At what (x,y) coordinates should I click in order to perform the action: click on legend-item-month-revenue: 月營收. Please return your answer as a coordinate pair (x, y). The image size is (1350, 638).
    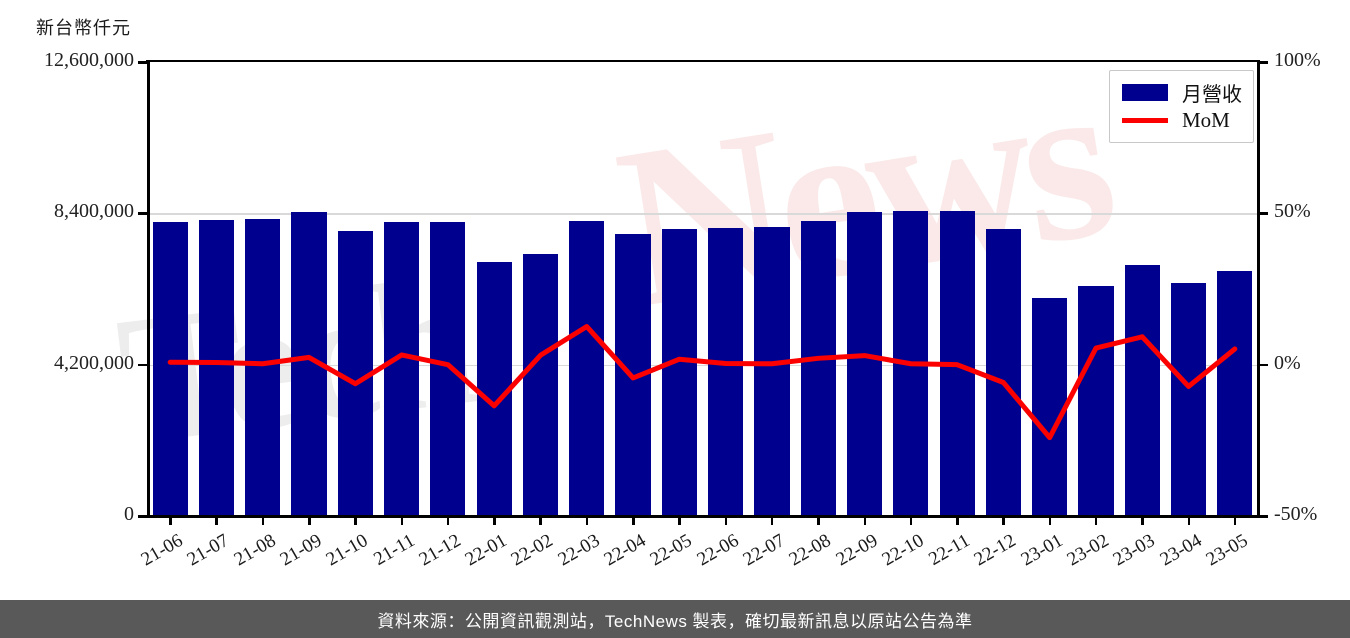
    Looking at the image, I should click on (1181, 92).